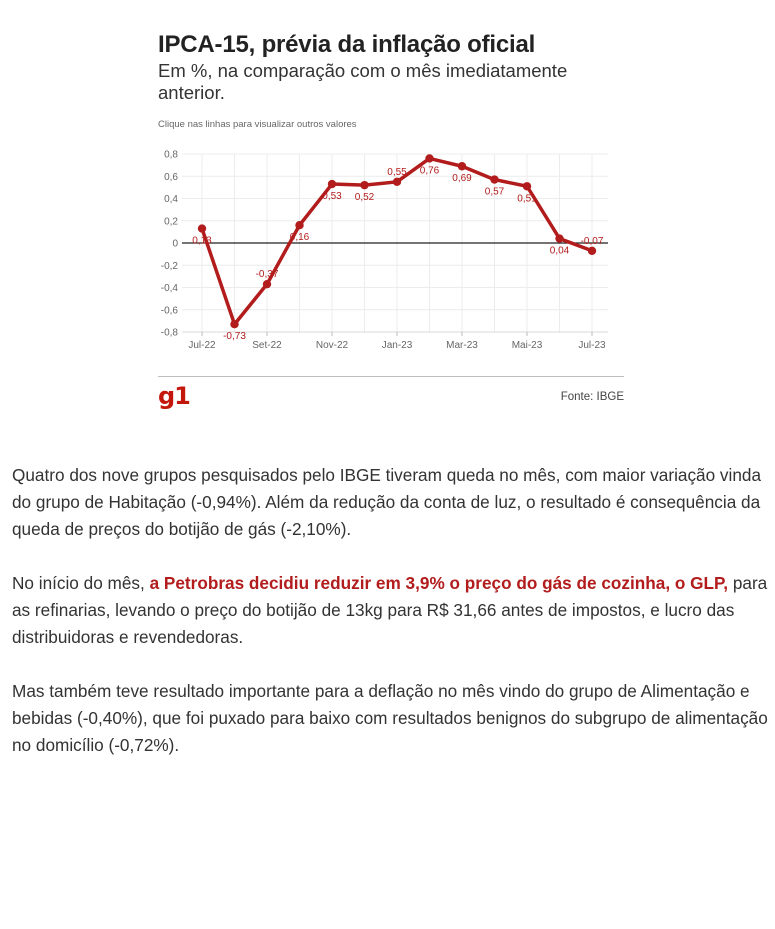 This screenshot has width=775, height=929. Describe the element at coordinates (430, 170) in the screenshot. I see `data-label: 0,76` at that location.